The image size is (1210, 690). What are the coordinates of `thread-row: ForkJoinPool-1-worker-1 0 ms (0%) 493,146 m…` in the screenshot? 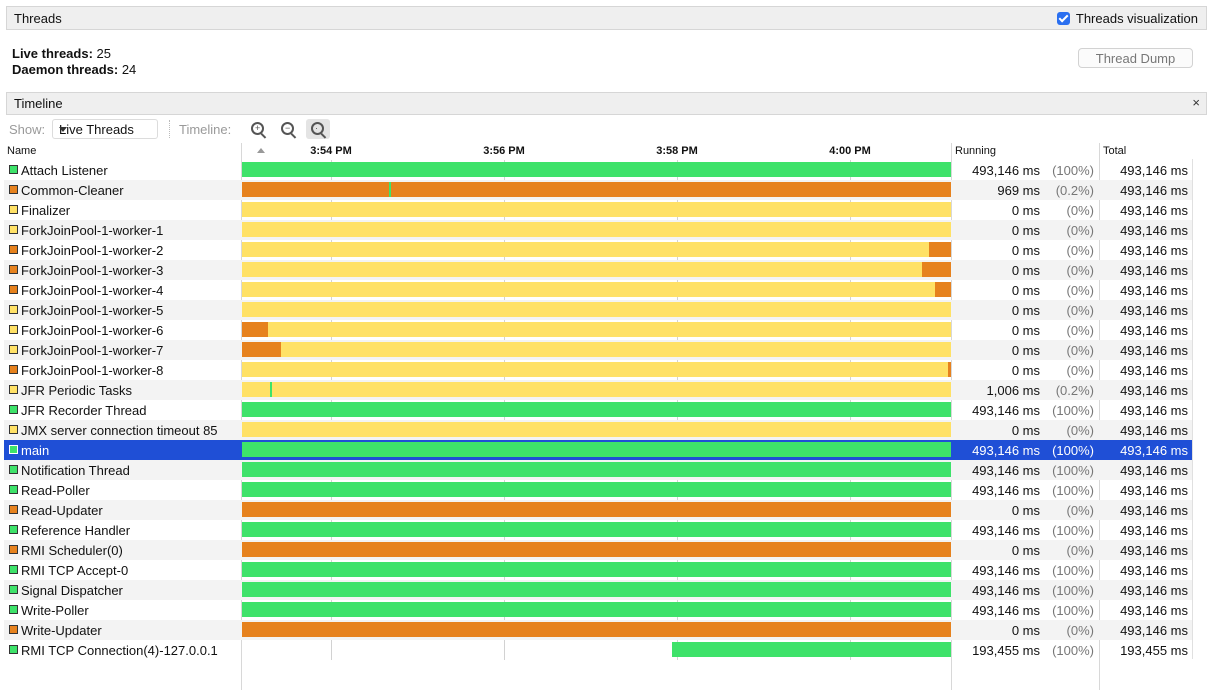 It's located at (598, 230).